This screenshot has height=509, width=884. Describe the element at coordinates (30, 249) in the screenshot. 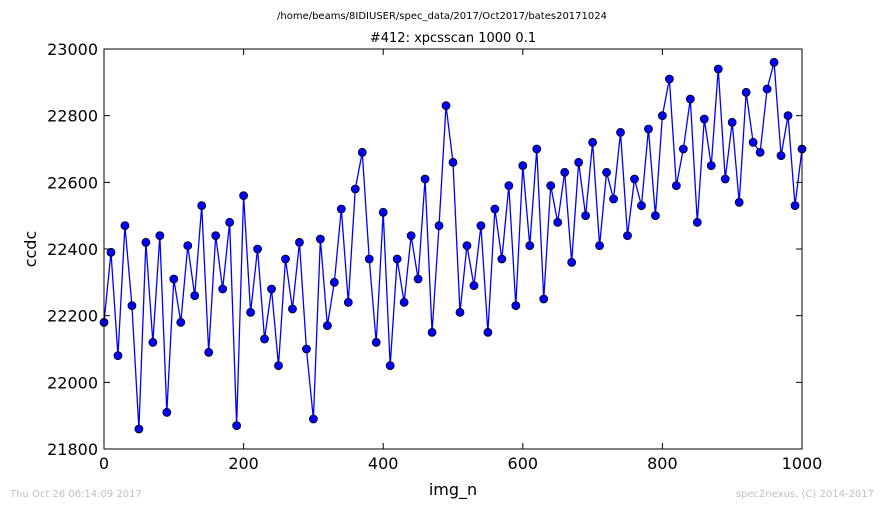

I see `y-axis-label: ccdc` at that location.